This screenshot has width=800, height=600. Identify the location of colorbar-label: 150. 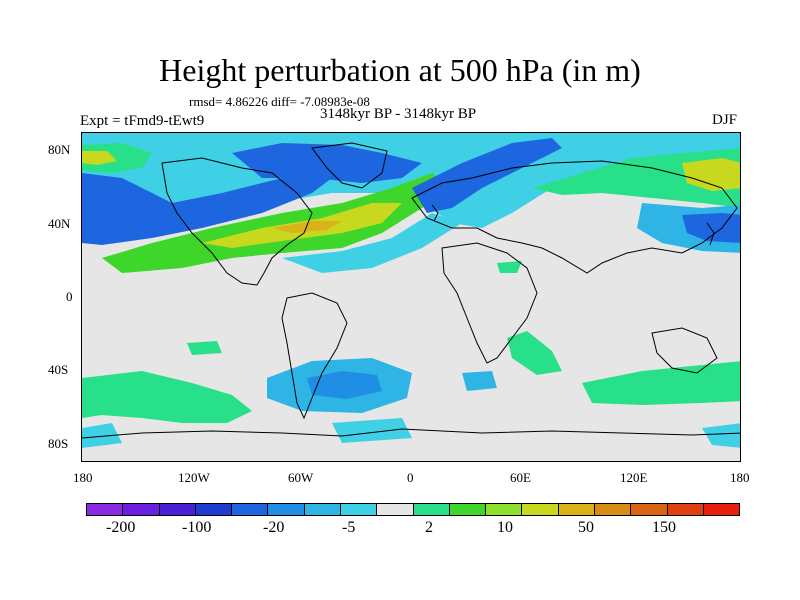
(664, 527).